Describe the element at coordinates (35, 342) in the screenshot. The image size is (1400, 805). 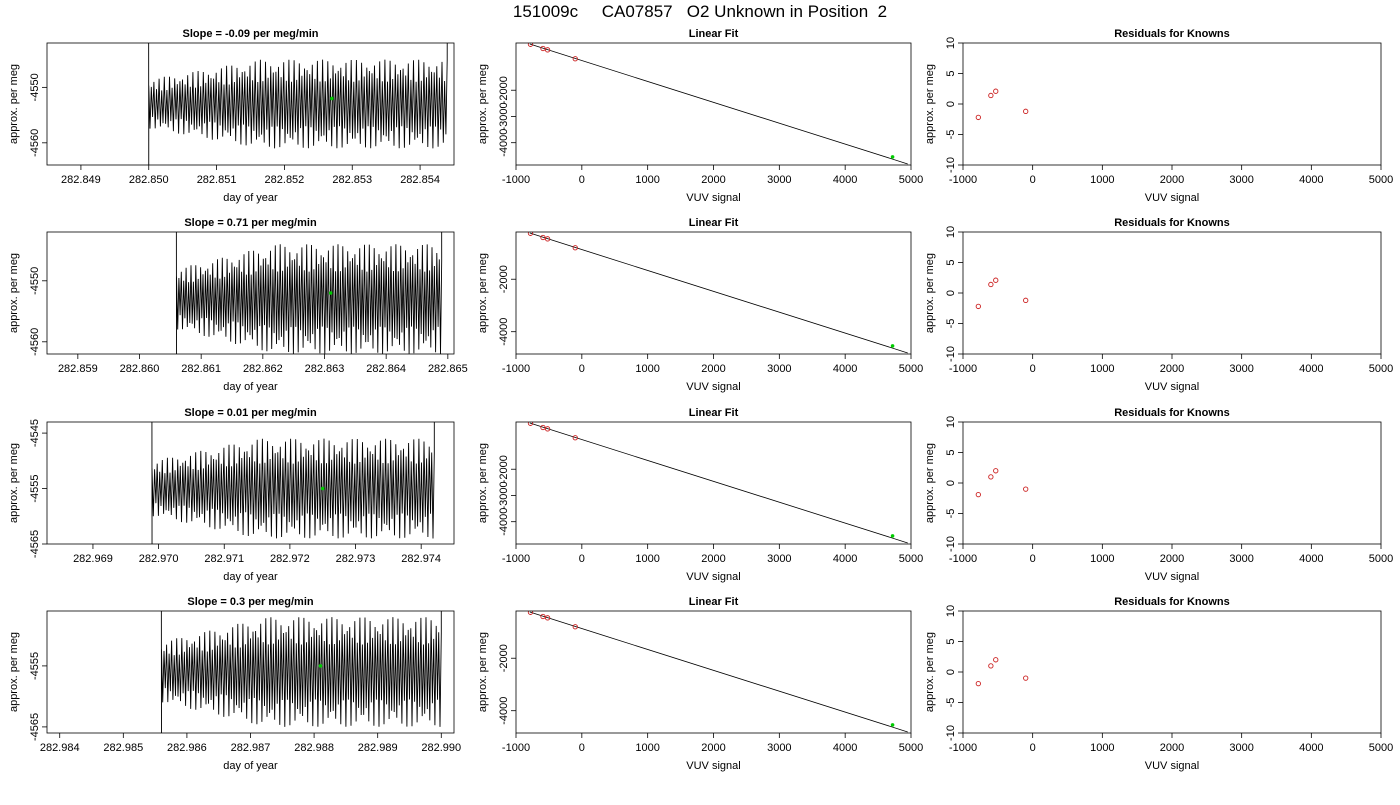
I see `y-tick-label: -4560` at that location.